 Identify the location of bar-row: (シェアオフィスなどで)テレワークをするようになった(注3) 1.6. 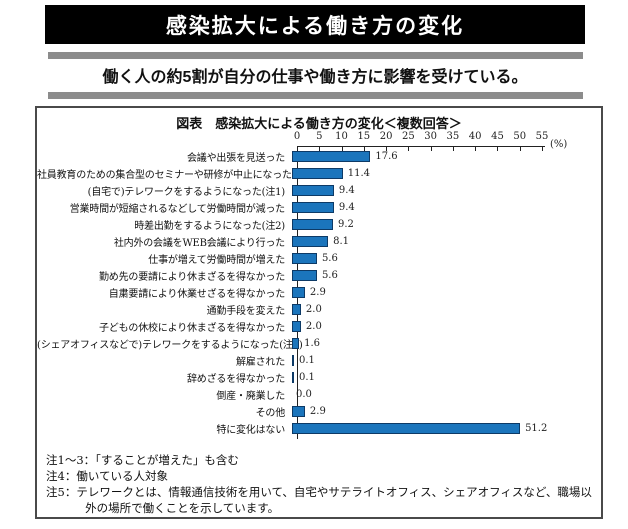
(319, 343).